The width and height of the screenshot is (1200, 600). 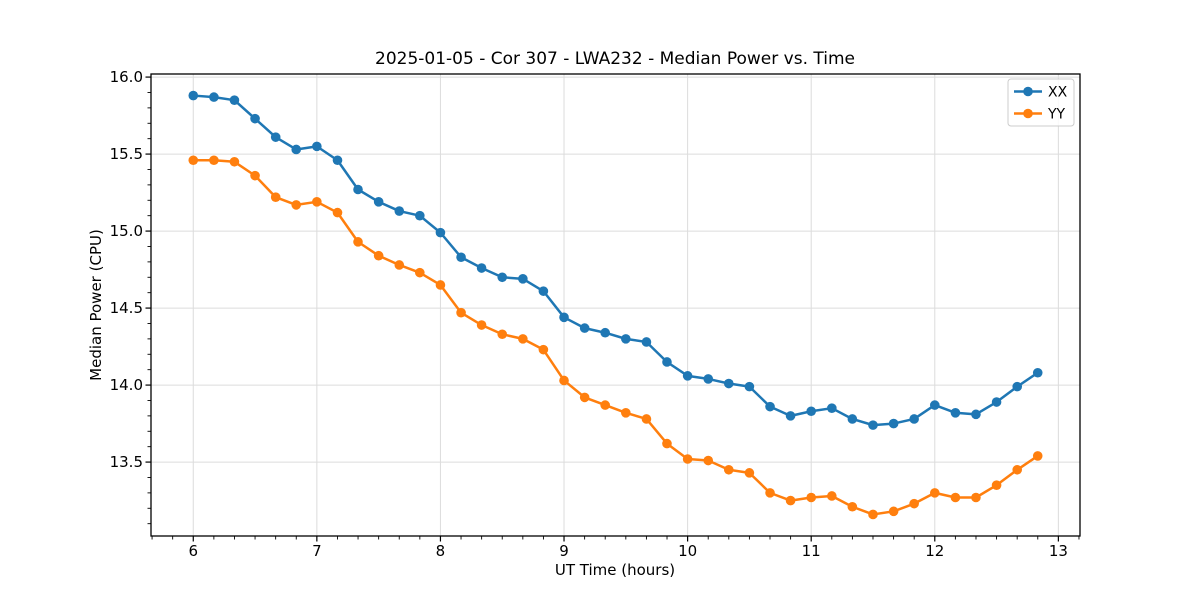 I want to click on legend: XX YY, so click(x=1041, y=102).